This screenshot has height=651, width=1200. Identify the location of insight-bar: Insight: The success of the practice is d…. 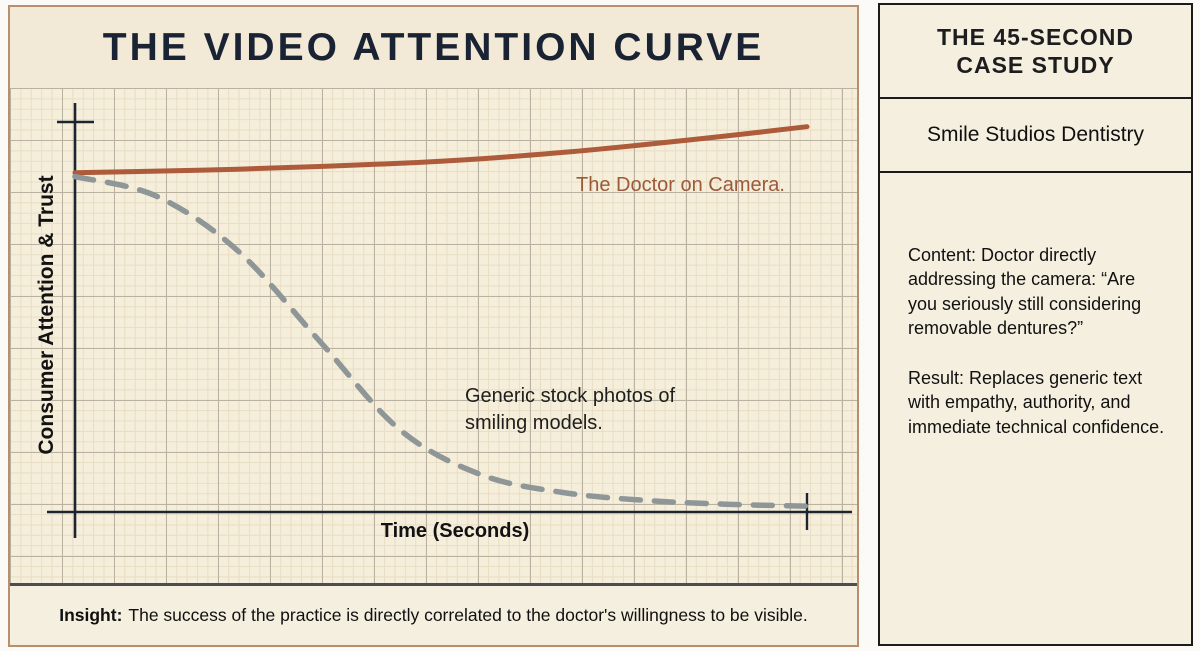
(433, 615).